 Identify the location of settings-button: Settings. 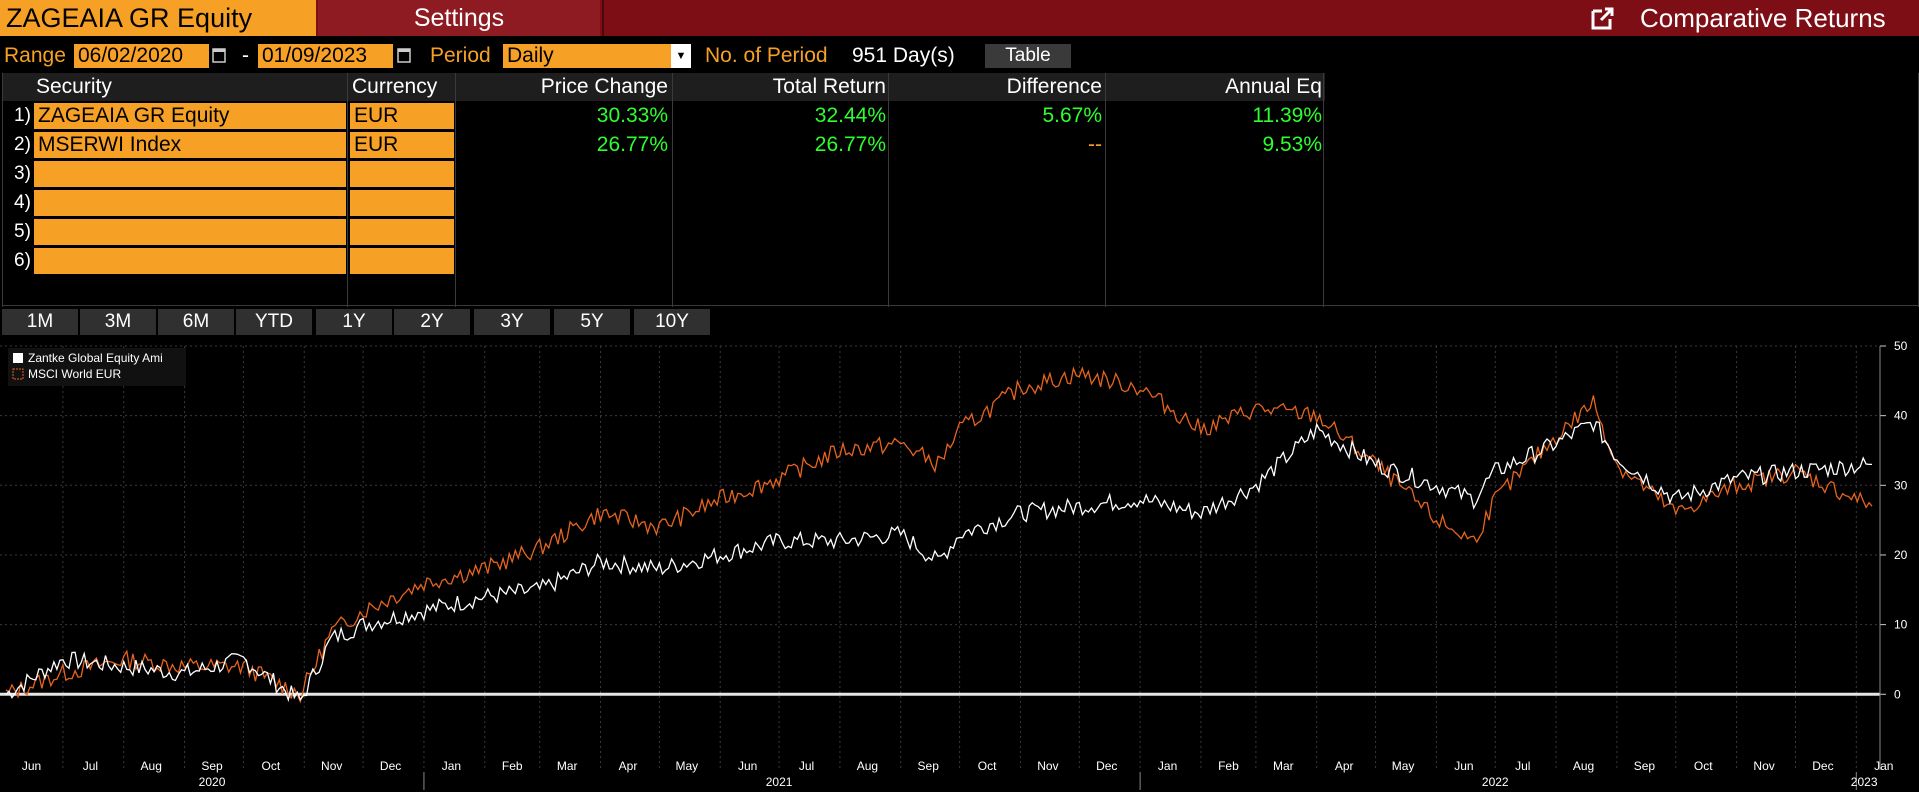
(459, 18).